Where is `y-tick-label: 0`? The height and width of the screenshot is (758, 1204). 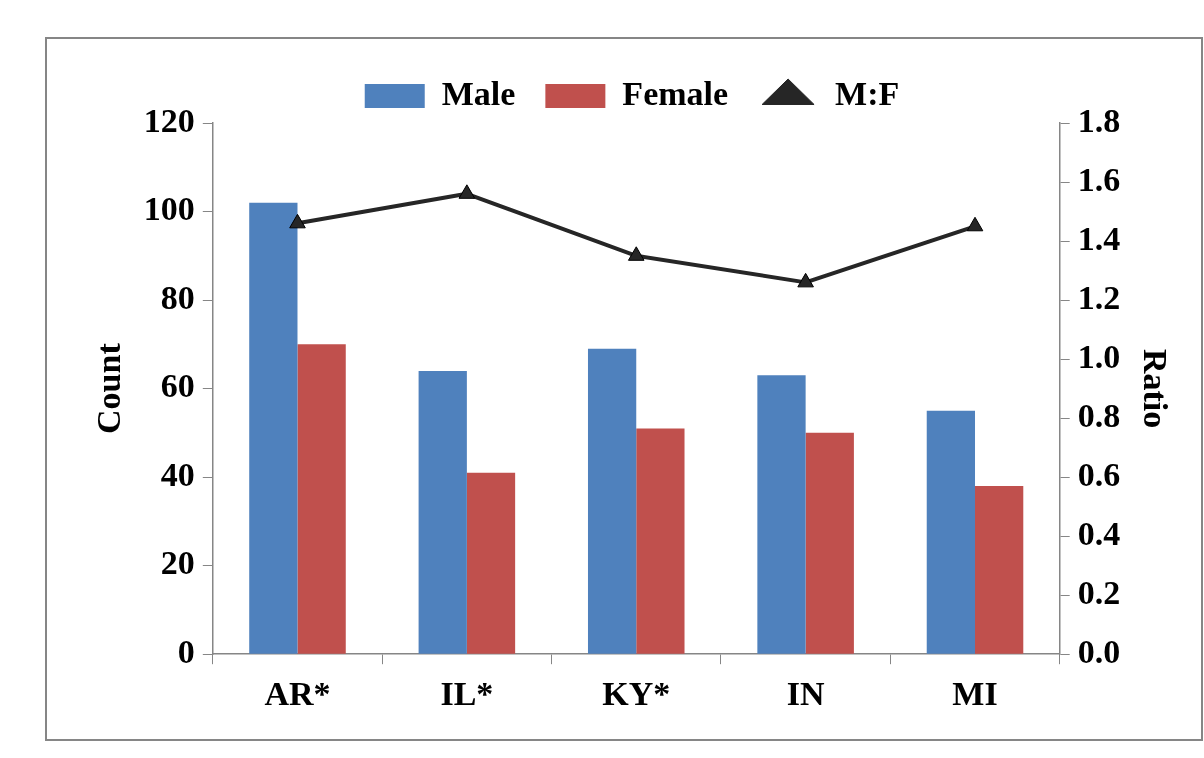 y-tick-label: 0 is located at coordinates (186, 651).